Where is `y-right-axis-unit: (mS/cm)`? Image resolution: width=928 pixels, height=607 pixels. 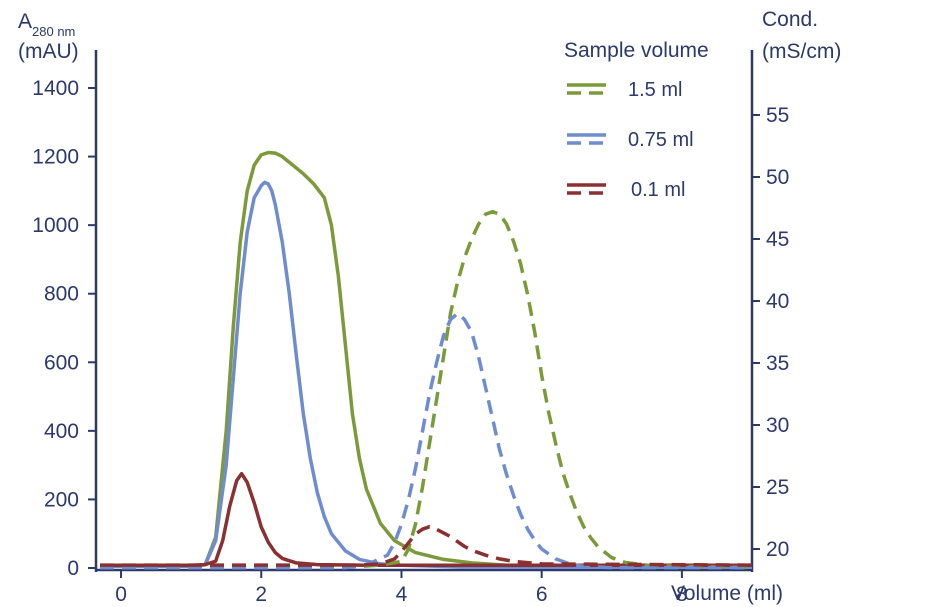 y-right-axis-unit: (mS/cm) is located at coordinates (801, 51).